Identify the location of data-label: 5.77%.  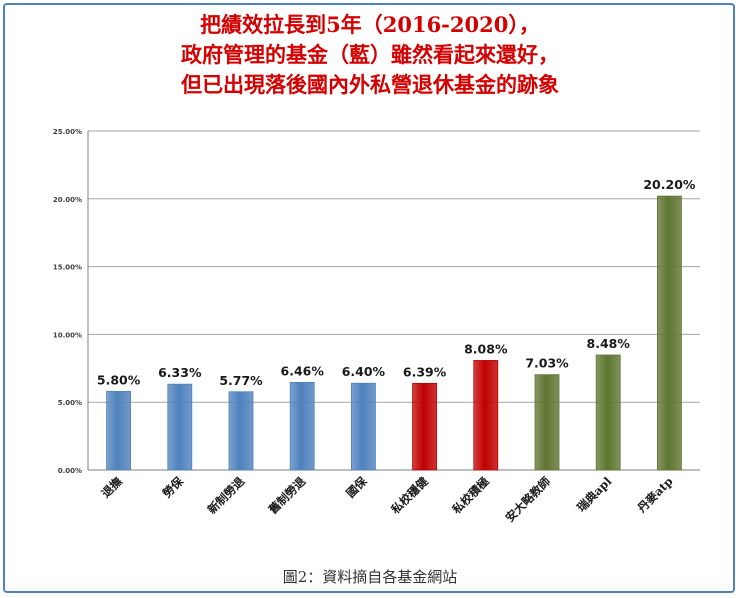
(241, 380).